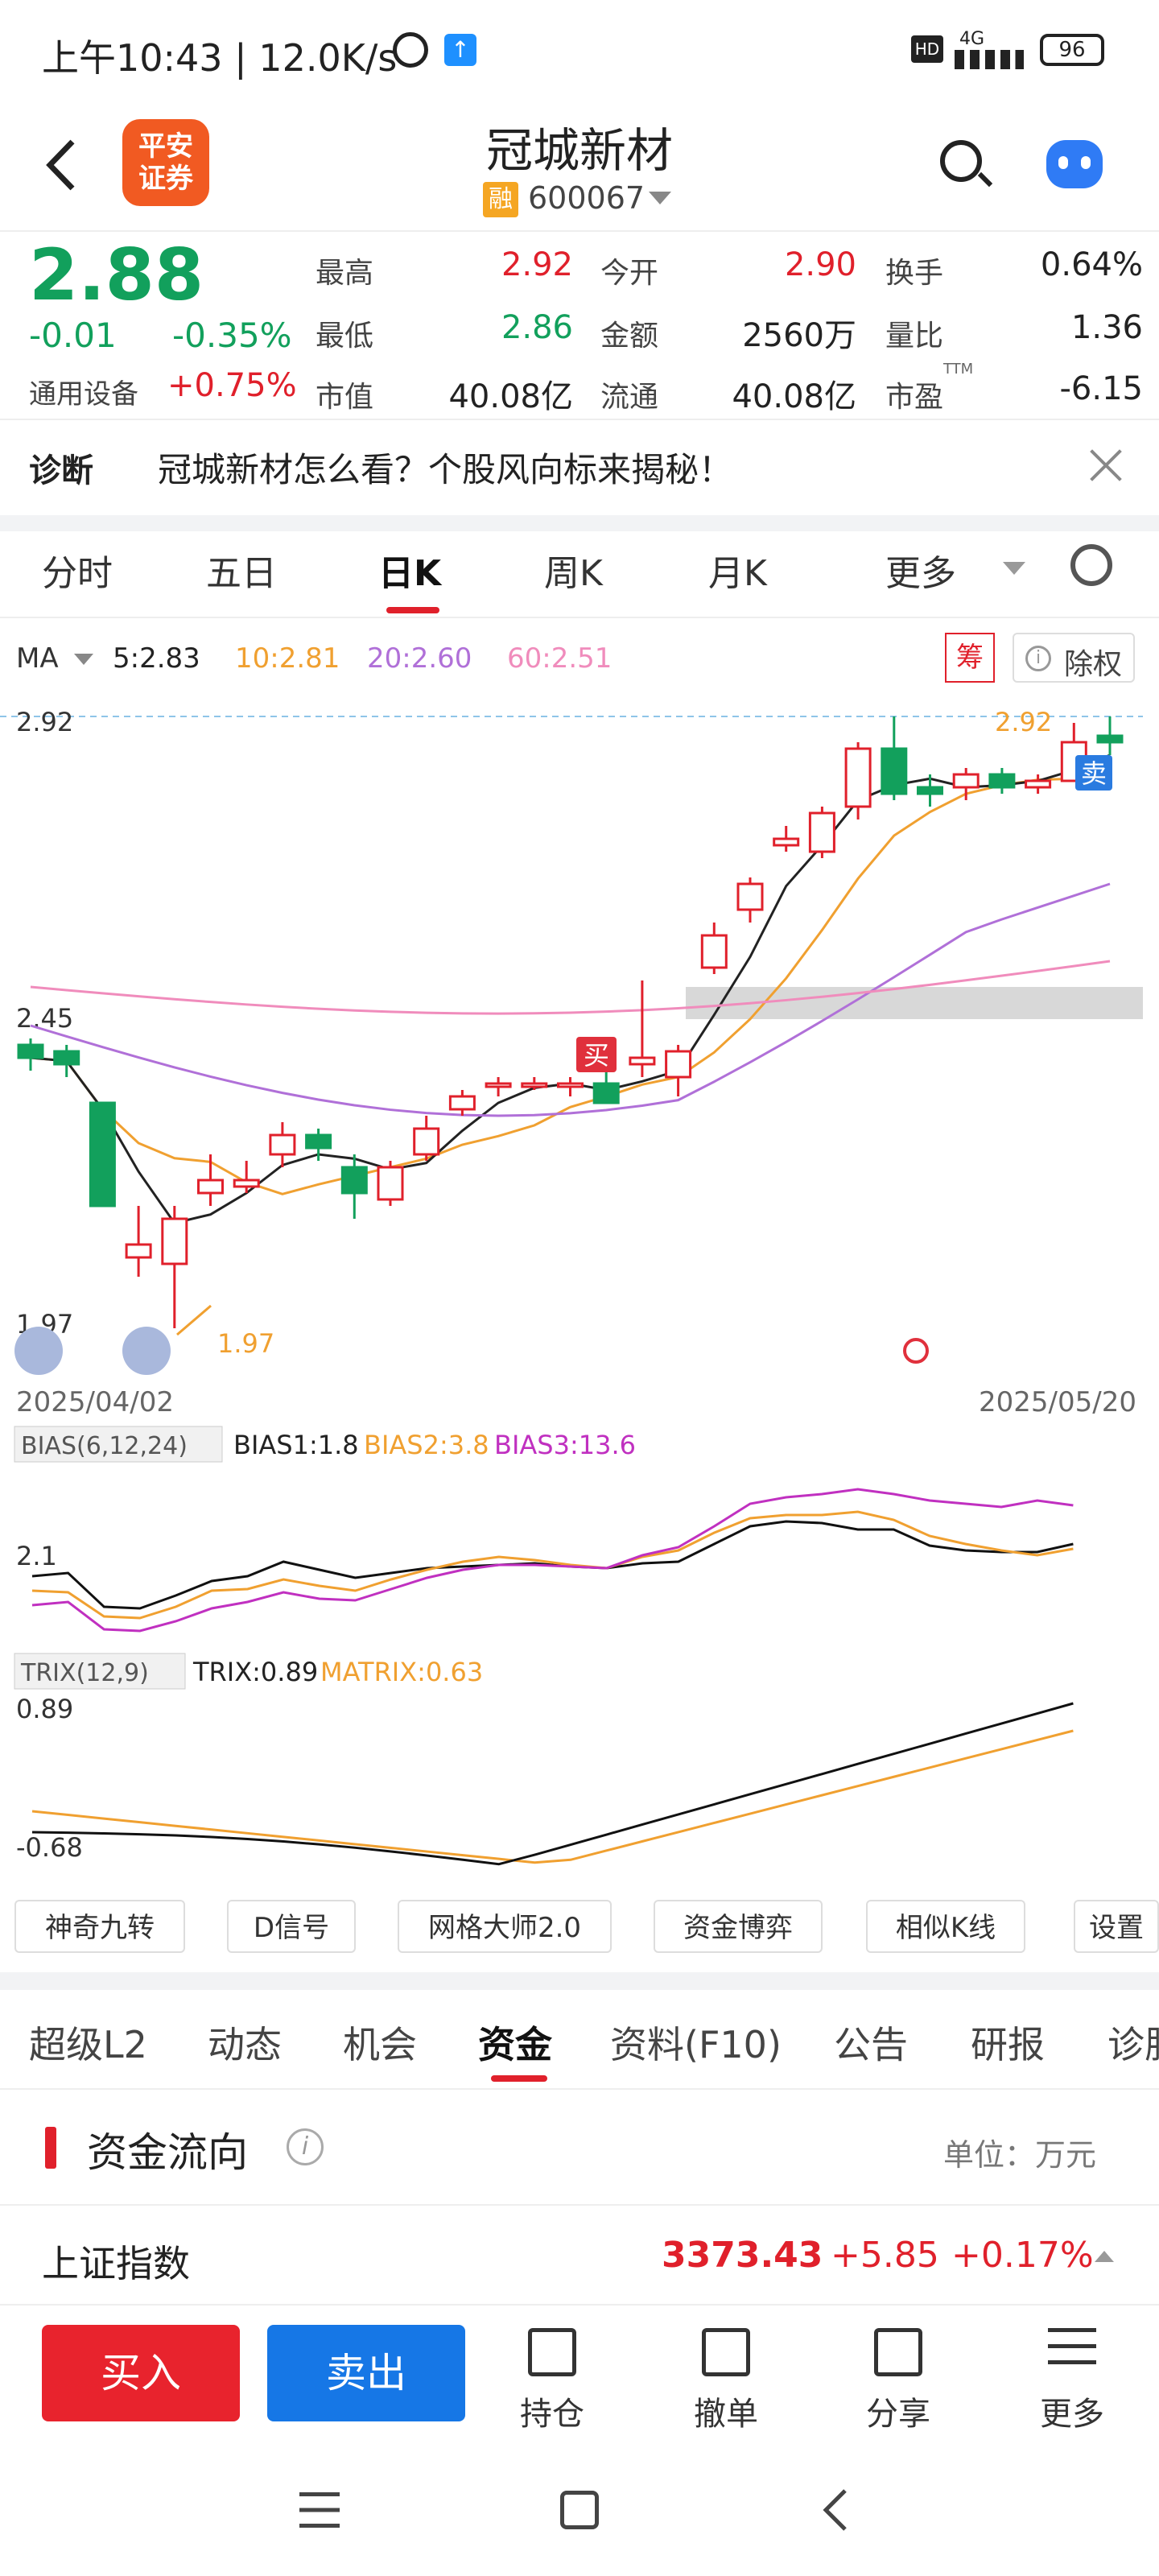 This screenshot has height=2576, width=1159. I want to click on quote-value: 0.64%, so click(1091, 264).